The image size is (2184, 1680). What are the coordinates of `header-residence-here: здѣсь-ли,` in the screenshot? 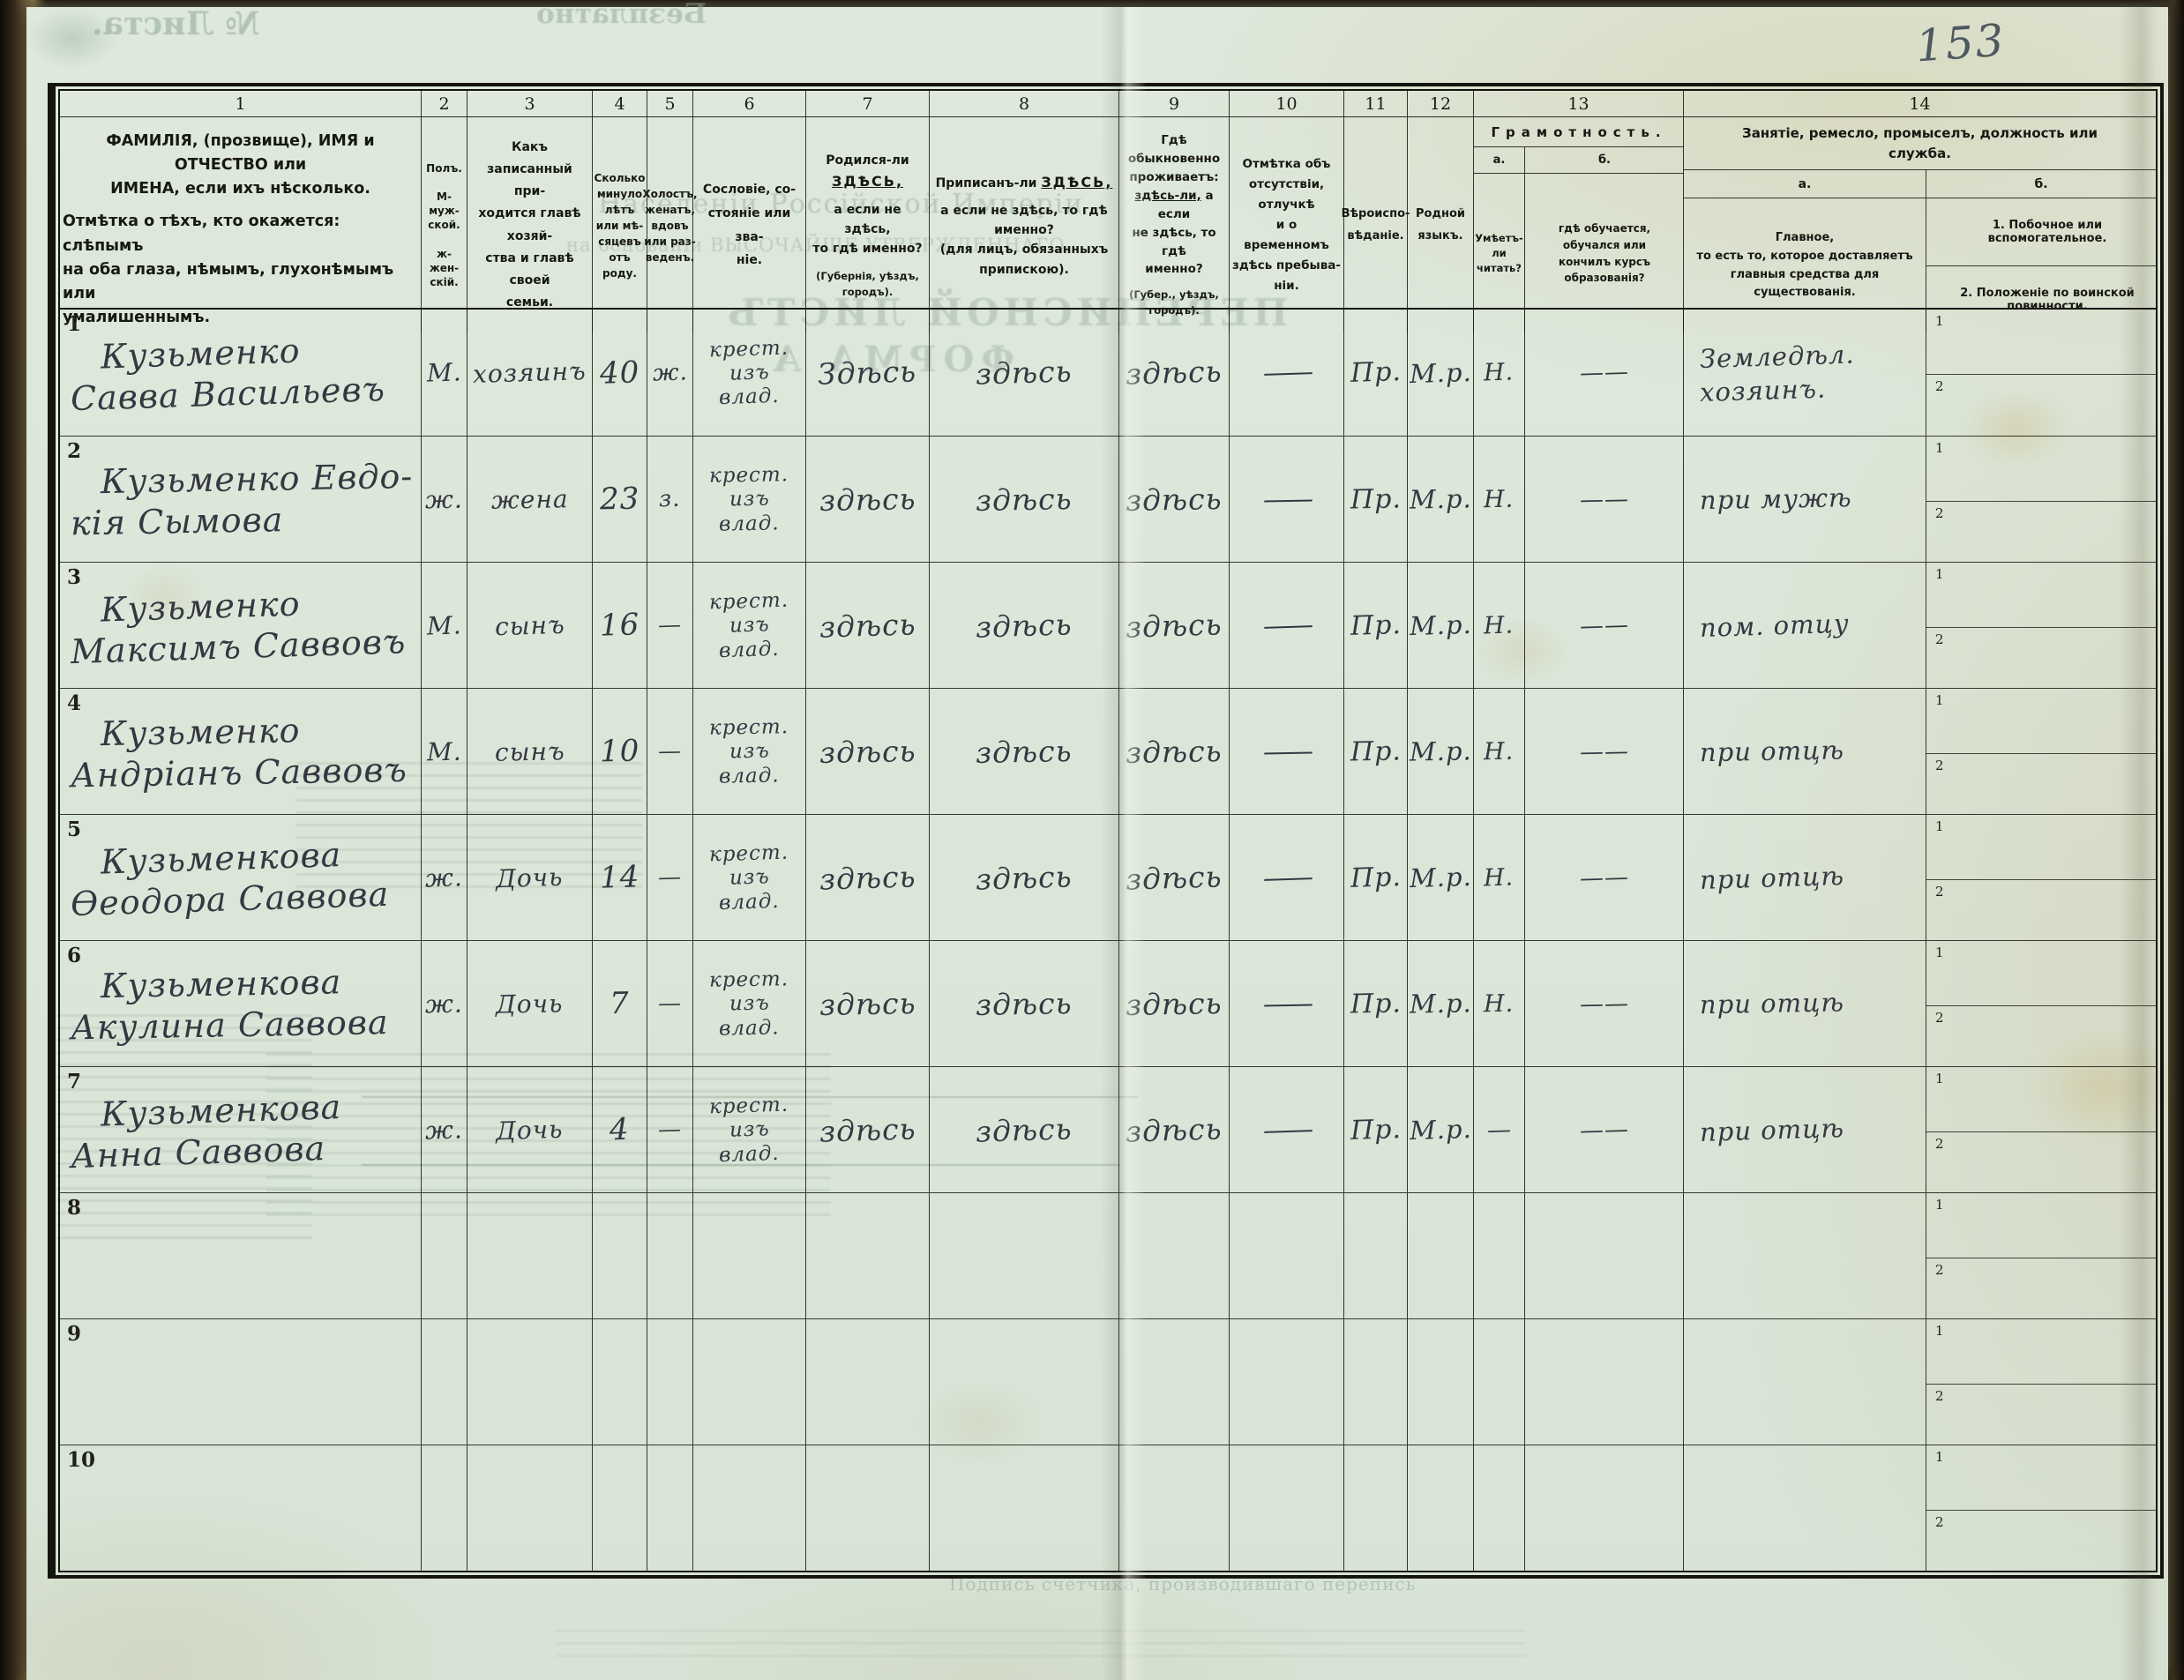 It's located at (1167, 195).